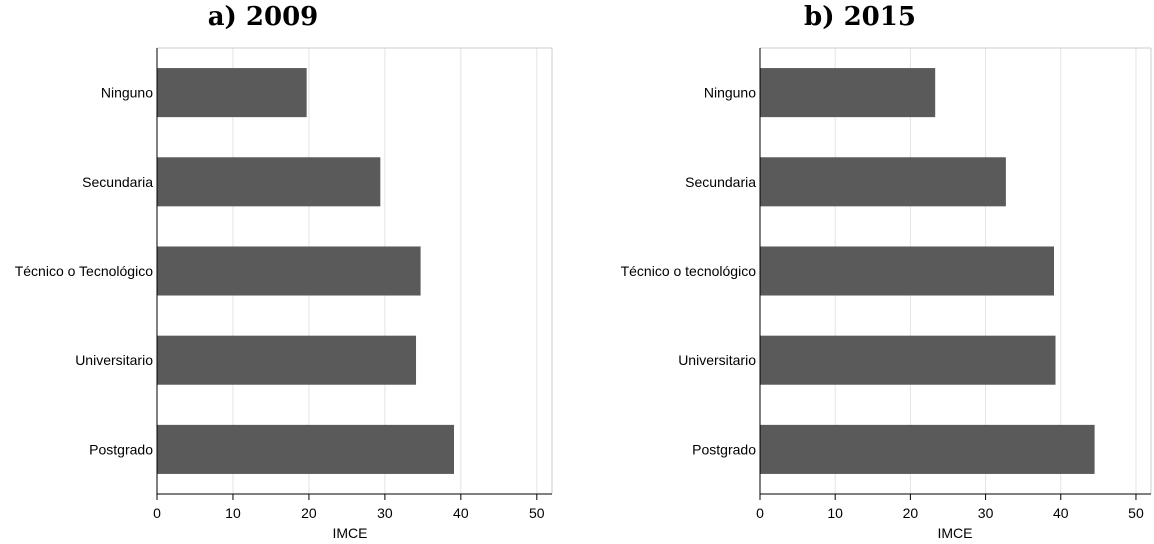 The height and width of the screenshot is (544, 1154). I want to click on category-label: Técnico o tecnológico, so click(689, 271).